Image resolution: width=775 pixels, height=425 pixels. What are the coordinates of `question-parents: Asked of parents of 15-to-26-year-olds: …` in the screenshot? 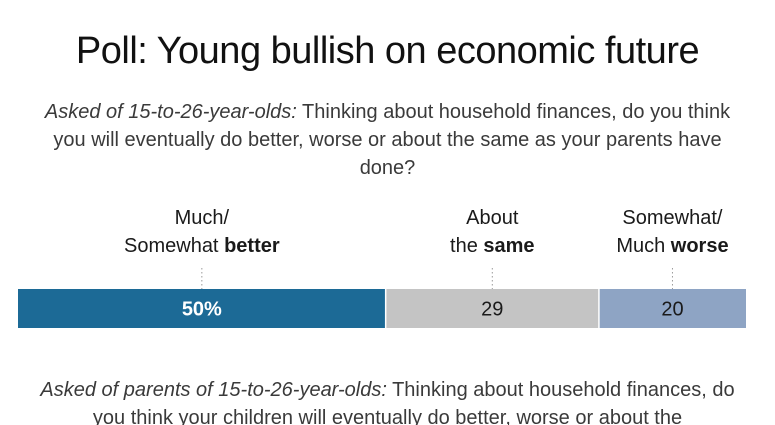 It's located at (387, 400).